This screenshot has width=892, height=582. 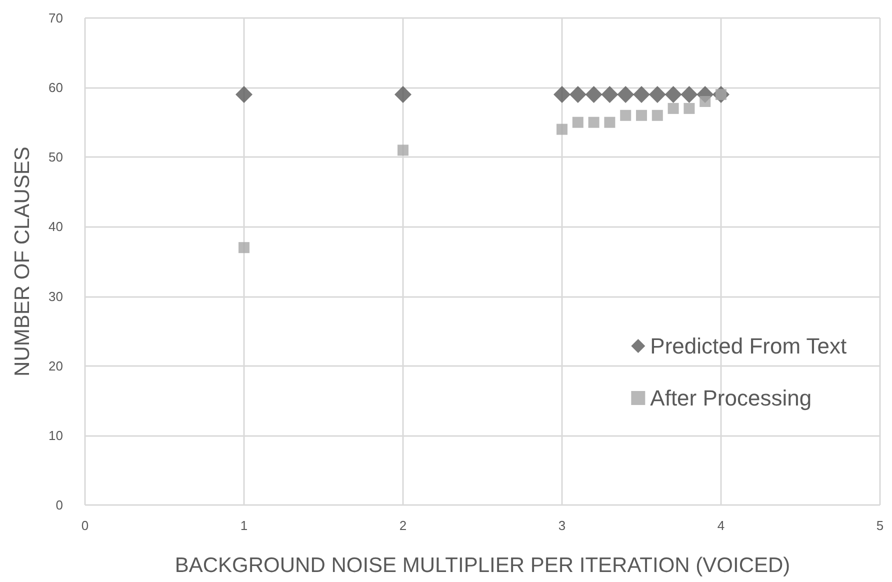 I want to click on legend-label: Predicted From Text, so click(x=748, y=346).